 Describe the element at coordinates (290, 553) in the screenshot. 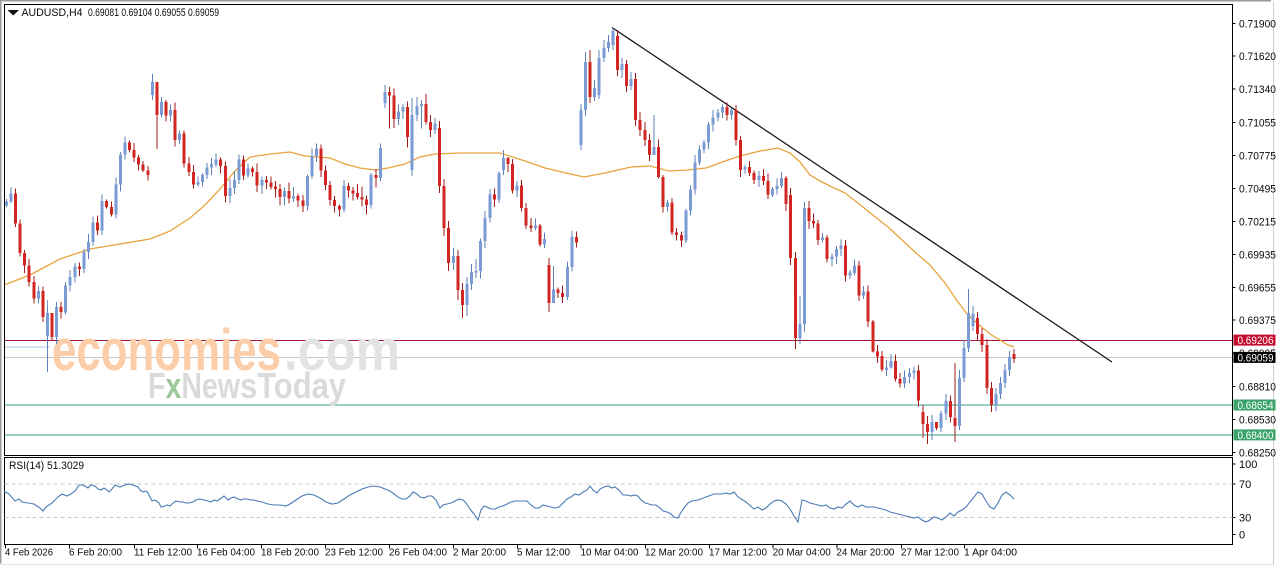

I see `svg-text: 18 Feb 20:00` at that location.